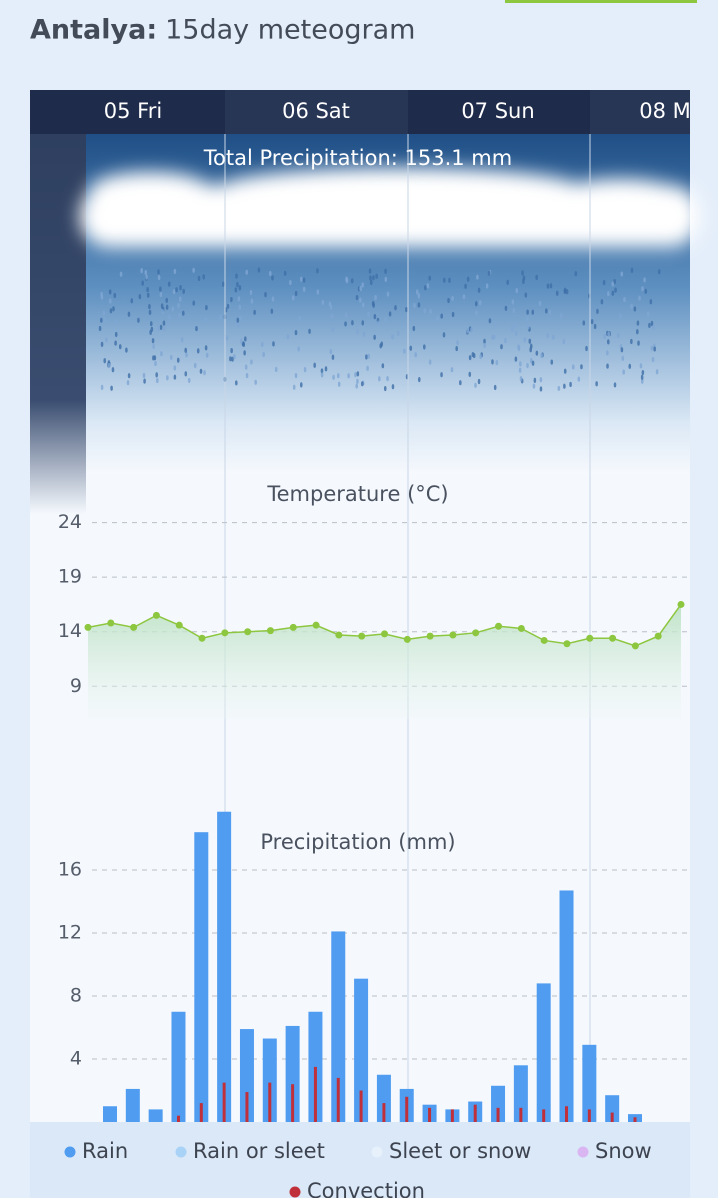 Image resolution: width=718 pixels, height=1198 pixels. Describe the element at coordinates (460, 1151) in the screenshot. I see `legend-label: Sleet or snow` at that location.